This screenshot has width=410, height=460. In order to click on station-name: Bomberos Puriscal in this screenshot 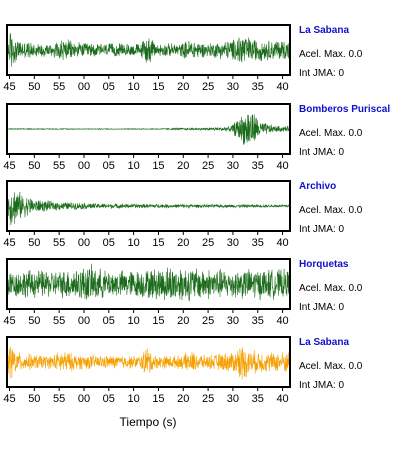, I will do `click(344, 109)`.